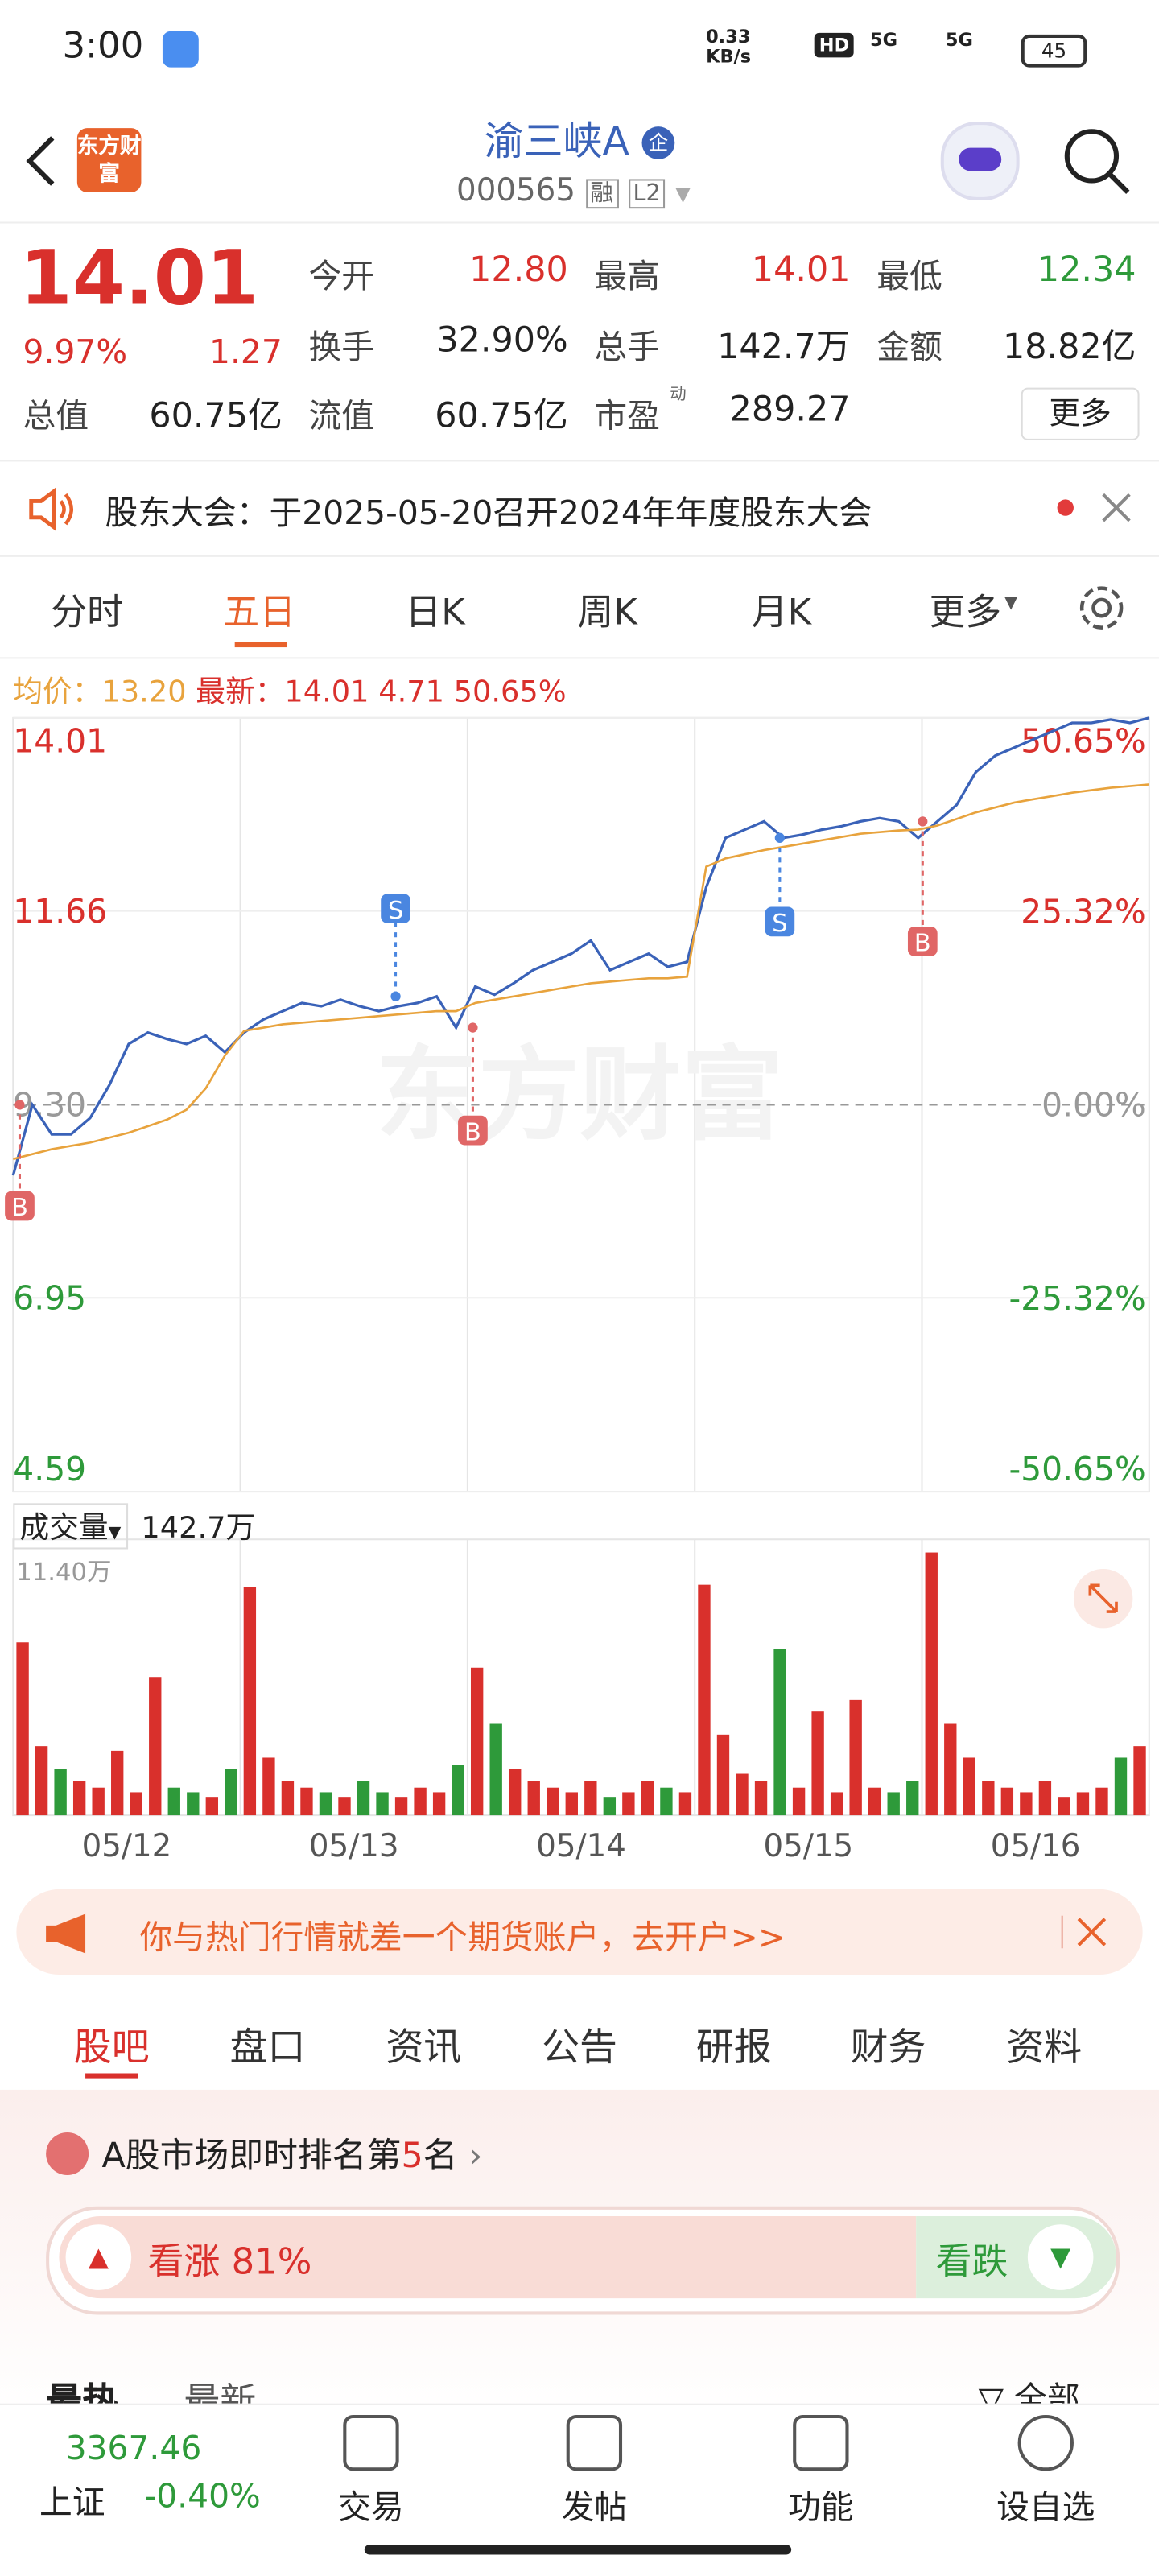  I want to click on nav-label: 交易, so click(371, 2507).